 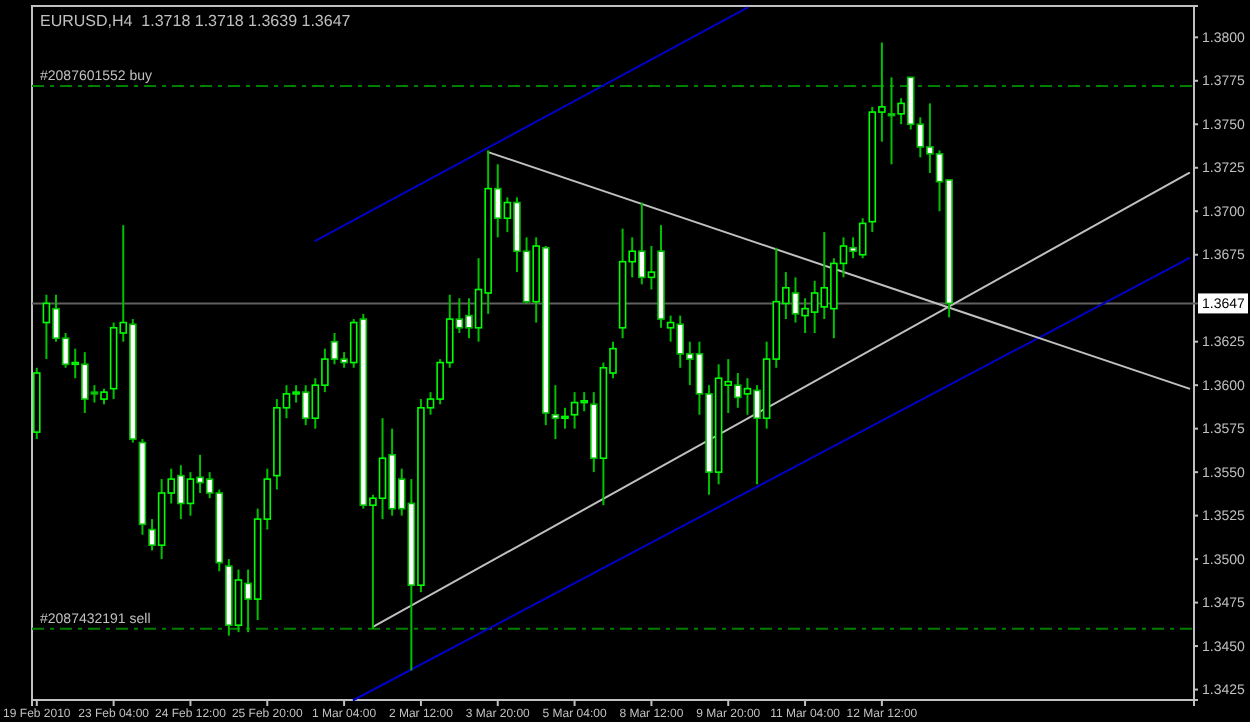 What do you see at coordinates (196, 21) in the screenshot?
I see `chart-title: EURUSD,H4 1.3718 1.3718 1.3639 1.3647` at bounding box center [196, 21].